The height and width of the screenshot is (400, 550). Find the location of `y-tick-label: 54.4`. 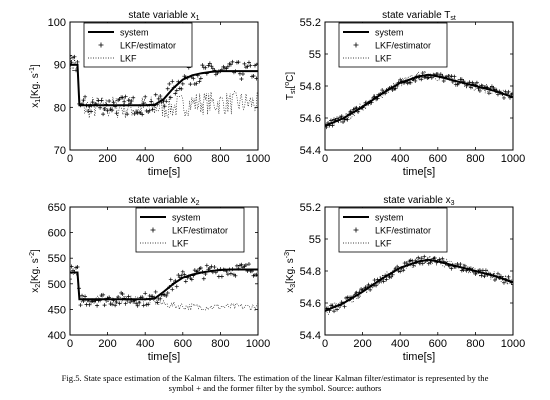

y-tick-label: 54.4 is located at coordinates (310, 151).